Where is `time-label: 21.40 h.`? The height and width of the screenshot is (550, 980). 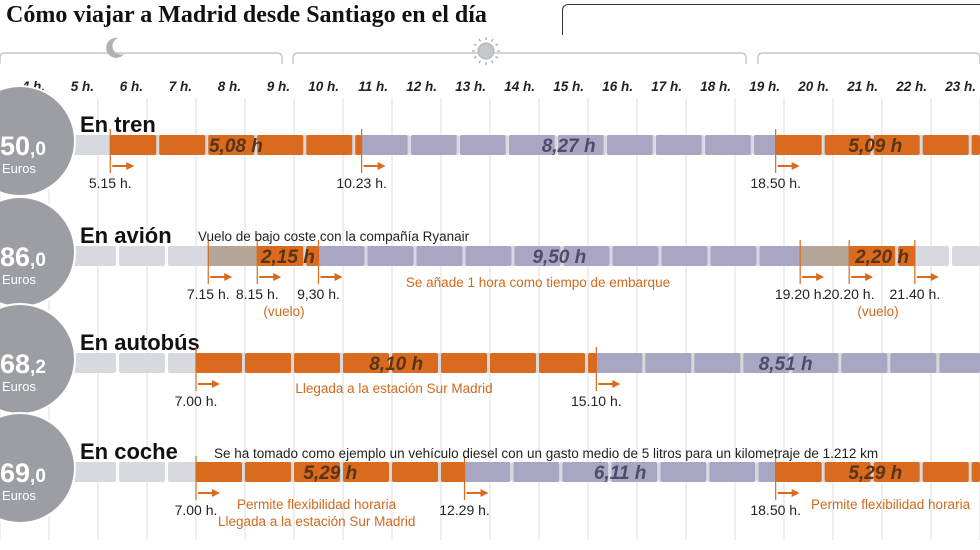 time-label: 21.40 h. is located at coordinates (915, 294).